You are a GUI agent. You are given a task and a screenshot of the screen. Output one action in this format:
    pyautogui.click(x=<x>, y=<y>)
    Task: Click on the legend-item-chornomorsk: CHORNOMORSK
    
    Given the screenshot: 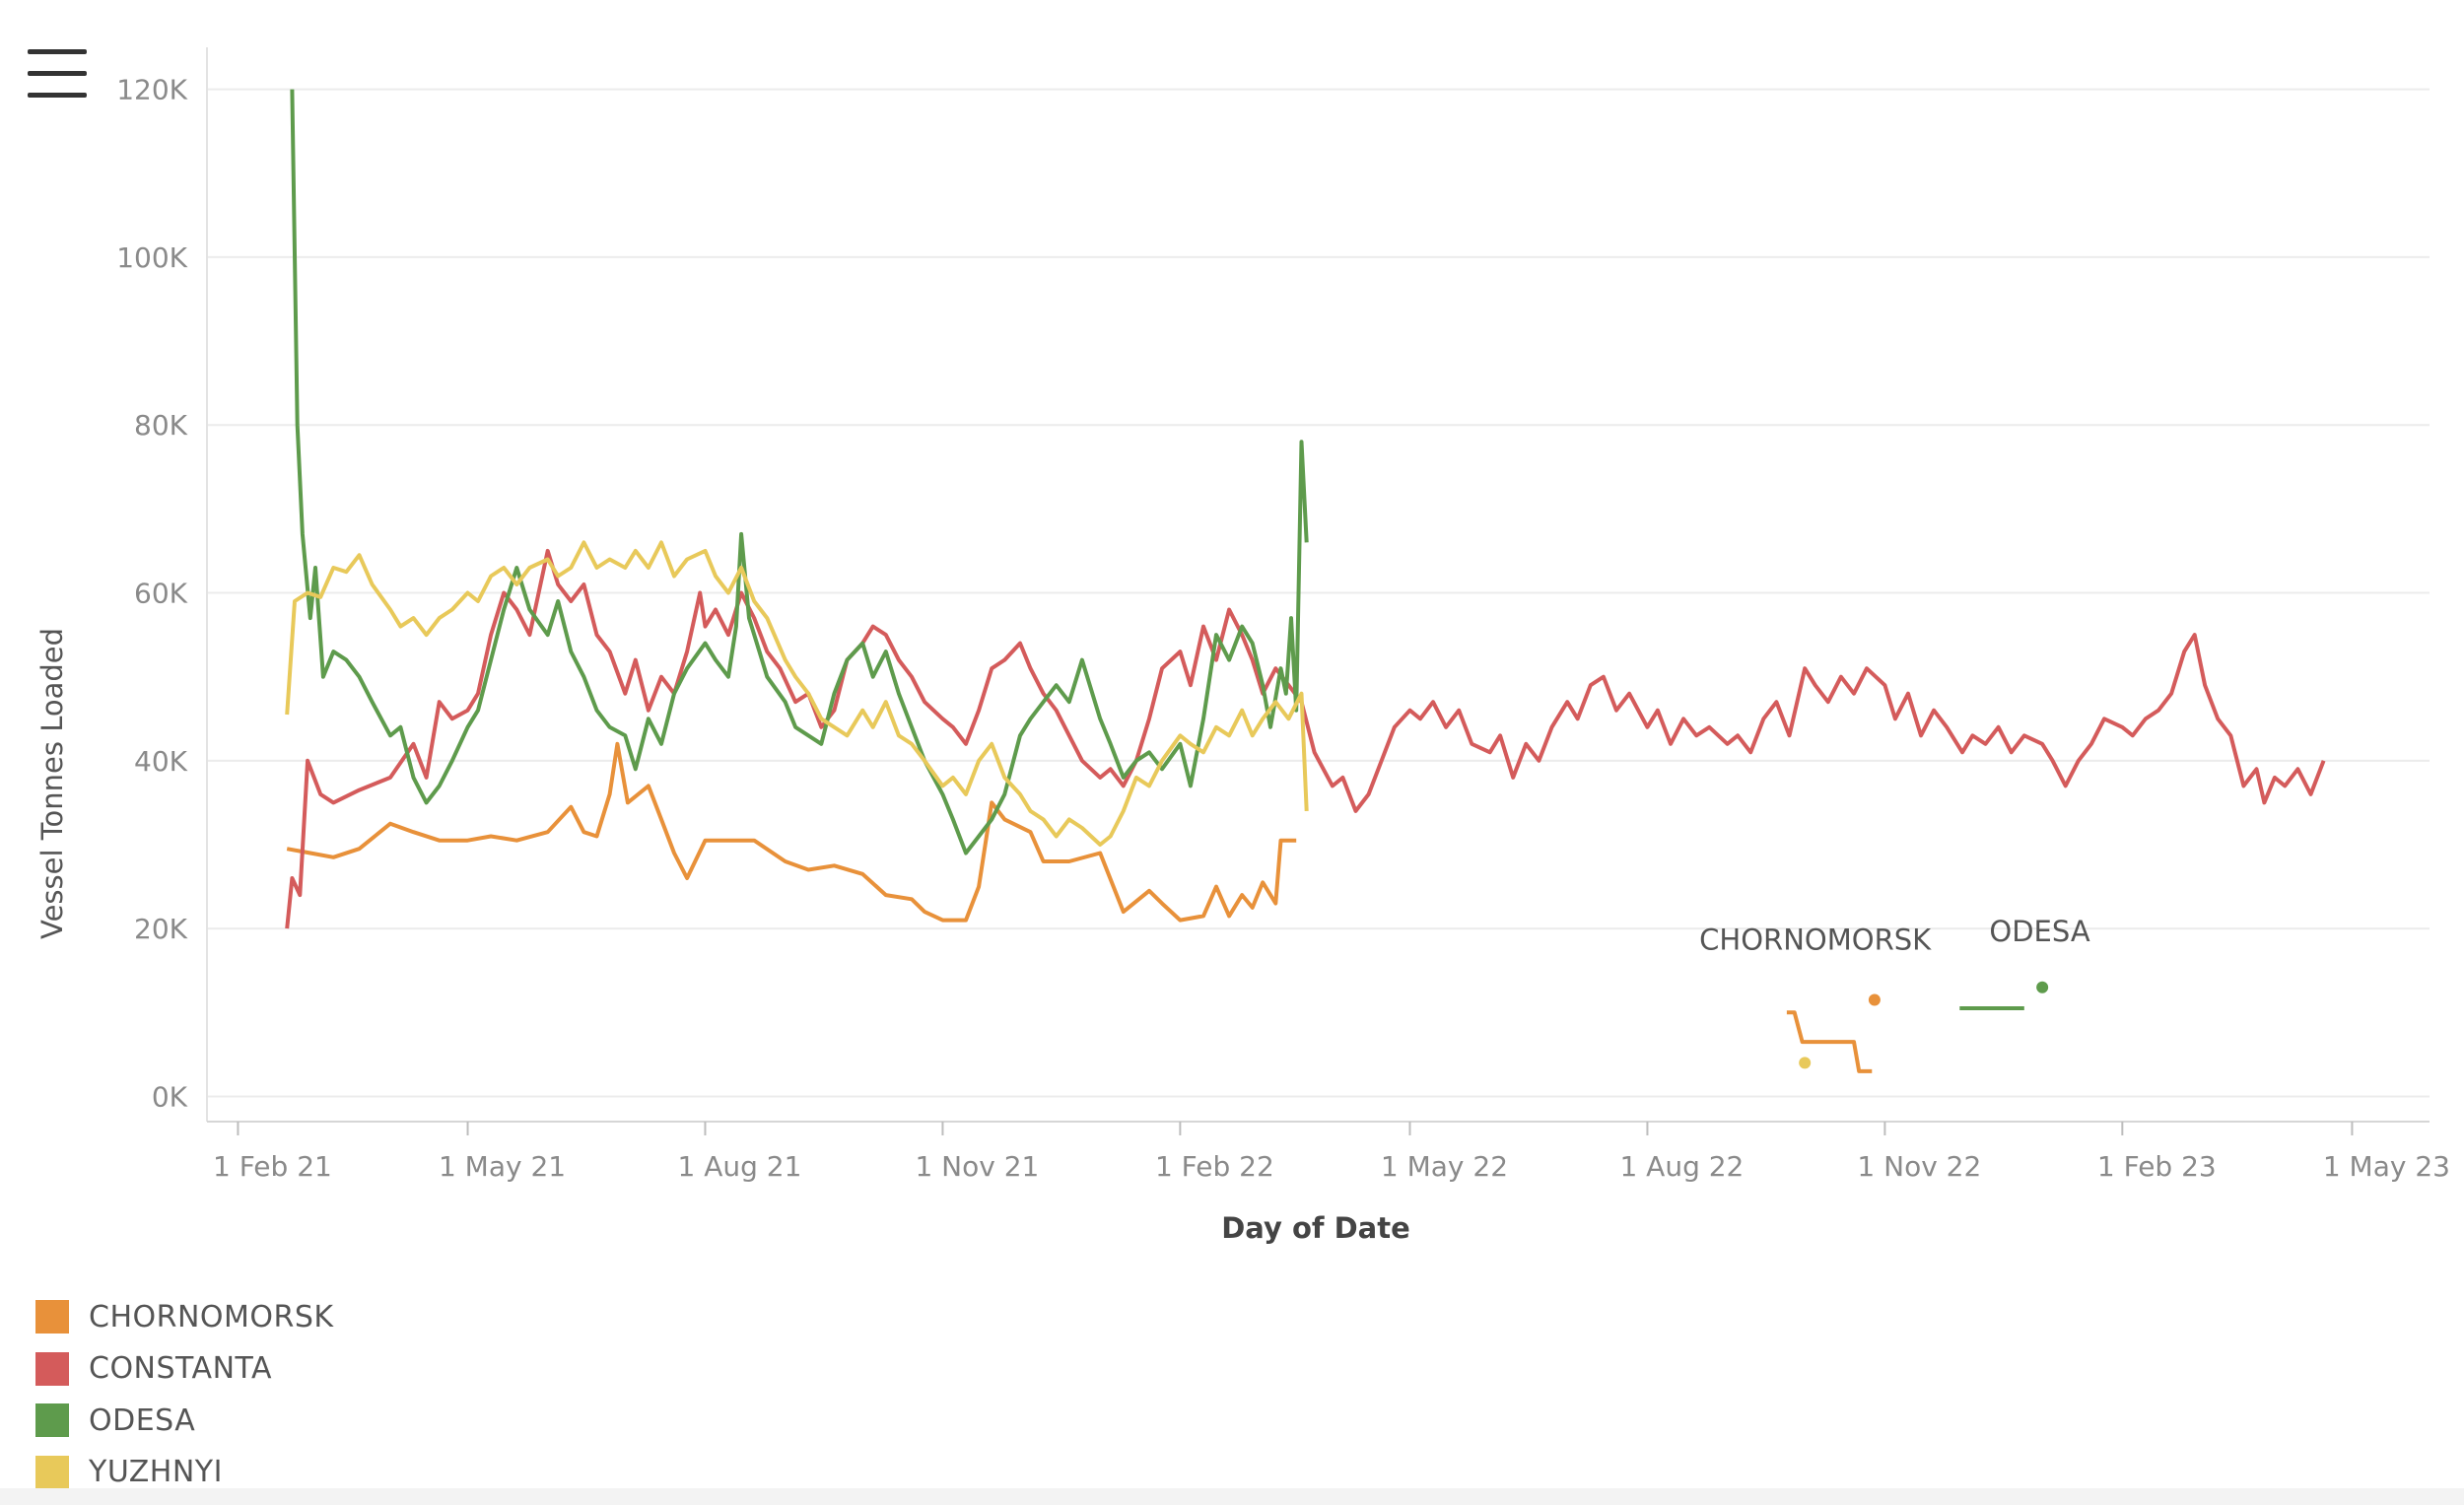 What is the action you would take?
    pyautogui.click(x=184, y=1317)
    